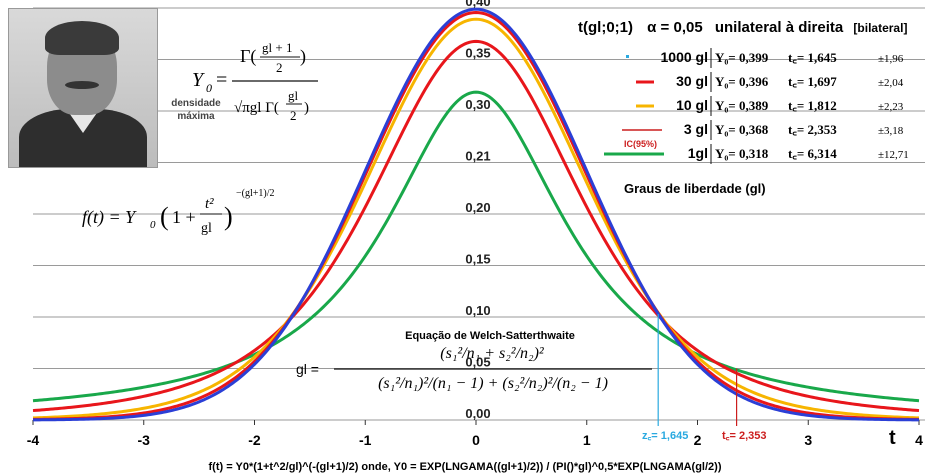 The height and width of the screenshot is (476, 930). I want to click on x-tick-label: 2, so click(698, 440).